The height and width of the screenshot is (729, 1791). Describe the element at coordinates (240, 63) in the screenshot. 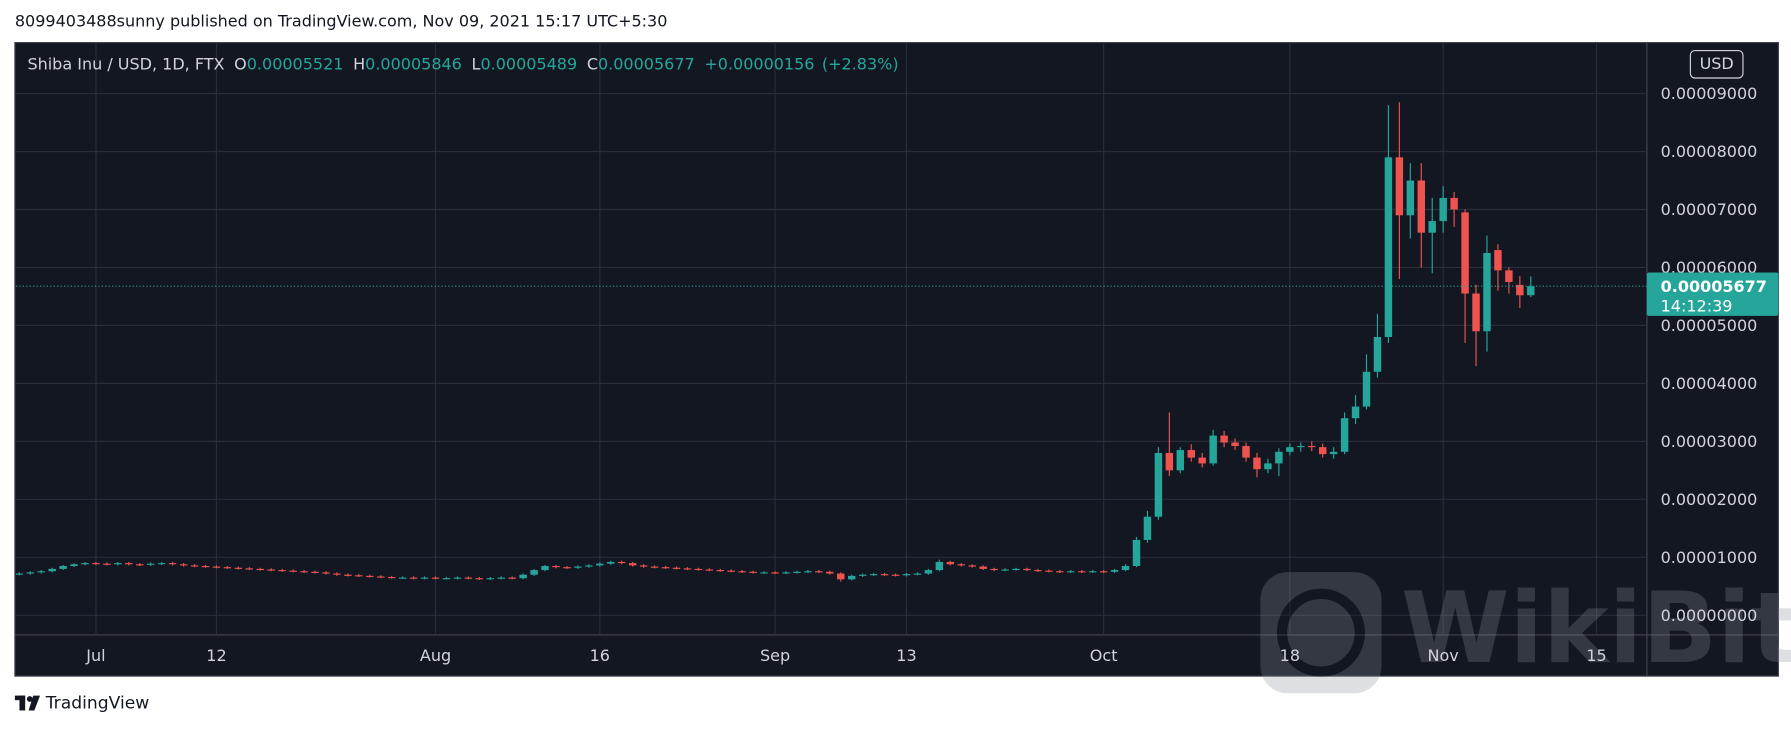

I see `ohlc-label: O` at that location.